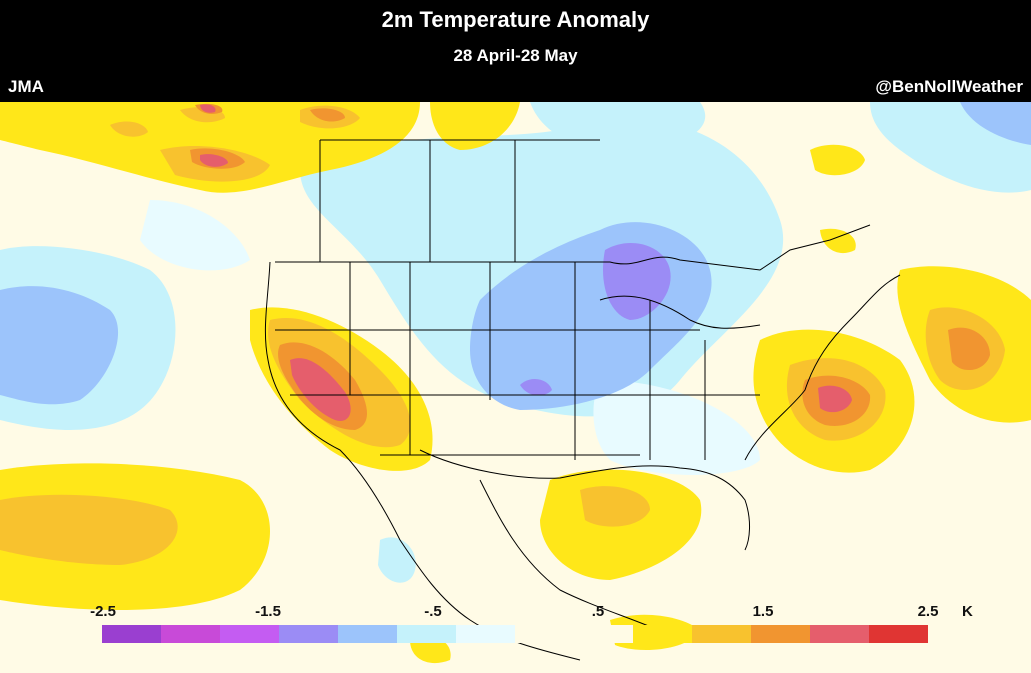 This screenshot has width=1031, height=673. Describe the element at coordinates (763, 611) in the screenshot. I see `legend-tick-label: 1.5` at that location.